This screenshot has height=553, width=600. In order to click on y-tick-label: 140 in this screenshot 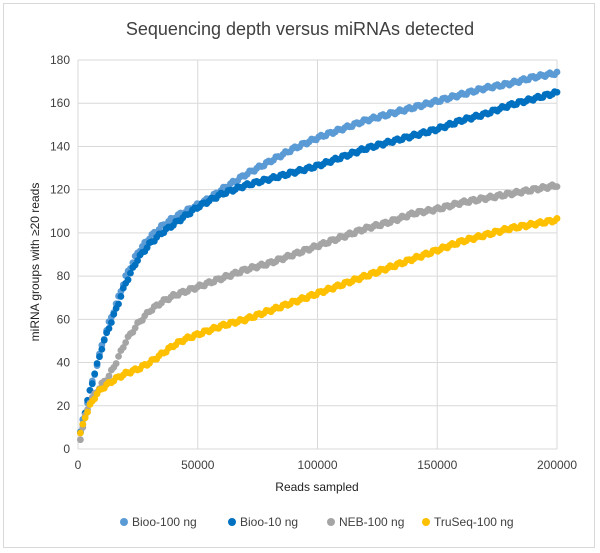, I will do `click(60, 146)`.